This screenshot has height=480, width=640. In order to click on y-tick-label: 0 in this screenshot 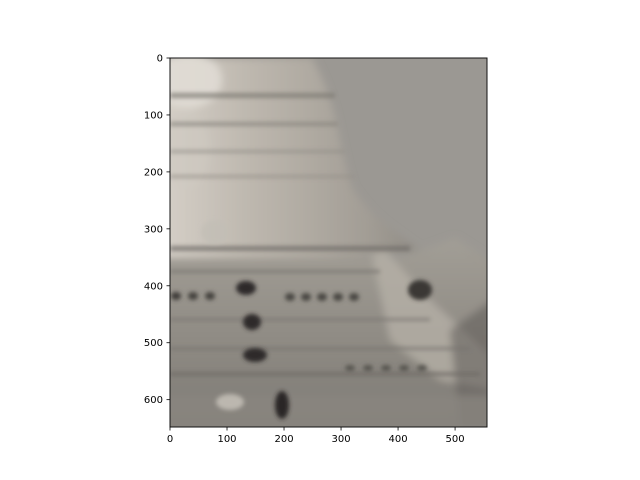, I will do `click(160, 59)`.